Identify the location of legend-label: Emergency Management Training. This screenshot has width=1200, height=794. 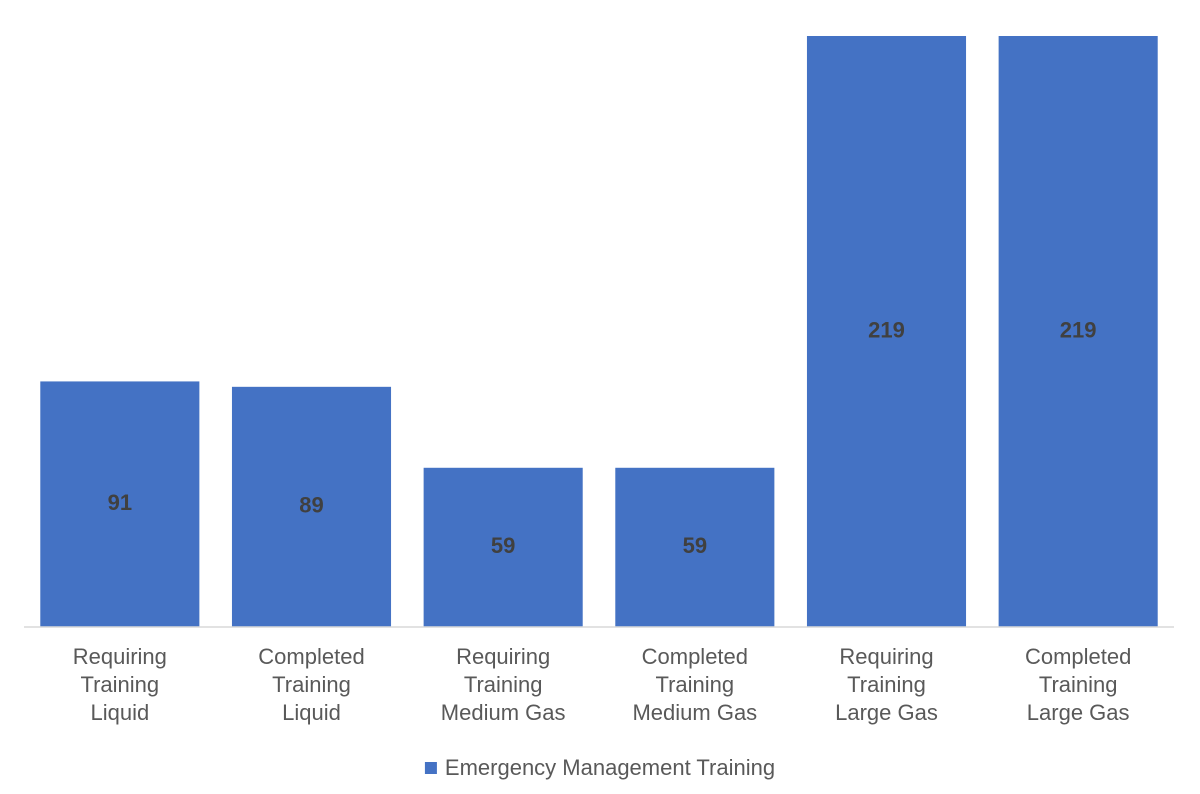
(610, 767).